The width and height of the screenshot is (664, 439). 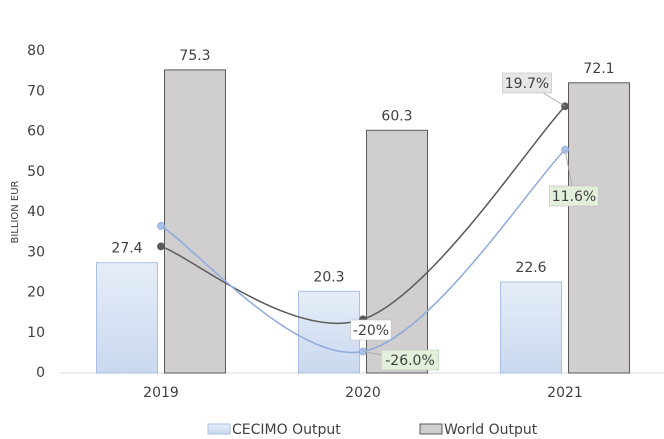 I want to click on growth-label: -20%, so click(x=371, y=331).